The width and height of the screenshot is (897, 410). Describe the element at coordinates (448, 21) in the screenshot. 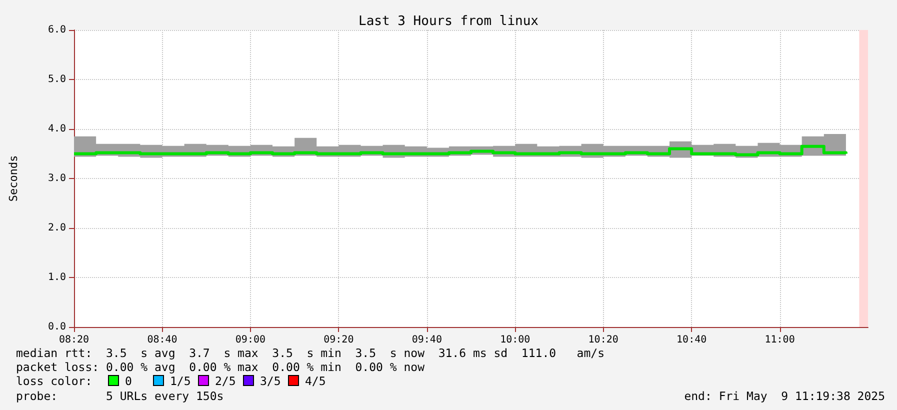

I see `chart-title: Last 3 Hours from linux` at that location.